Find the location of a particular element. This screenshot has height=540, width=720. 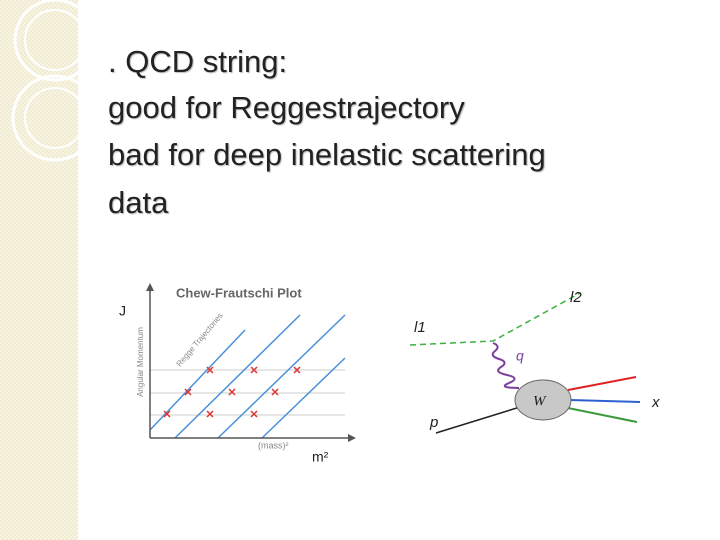

l1-label: l1 is located at coordinates (420, 327).